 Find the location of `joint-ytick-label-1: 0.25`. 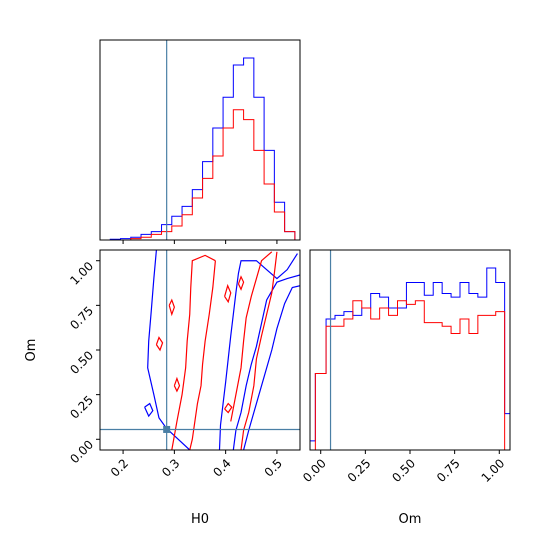

joint-ytick-label-1: 0.25 is located at coordinates (81, 407).